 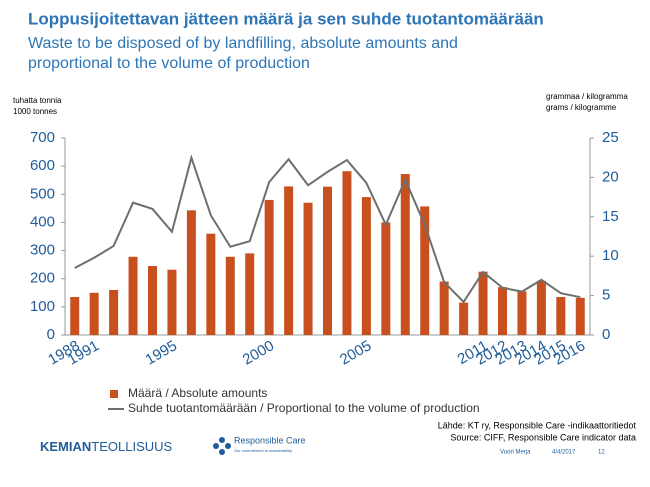 I want to click on rc-tagline: Our commitment to sustainability, so click(x=263, y=450).